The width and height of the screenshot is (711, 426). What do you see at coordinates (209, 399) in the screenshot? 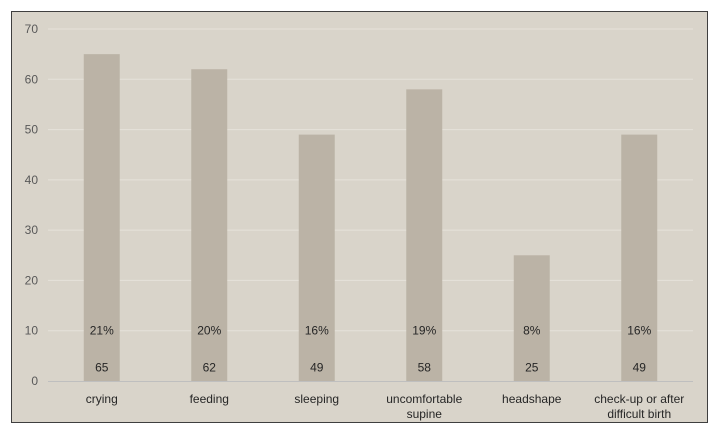
I see `x-category-label: feeding` at bounding box center [209, 399].